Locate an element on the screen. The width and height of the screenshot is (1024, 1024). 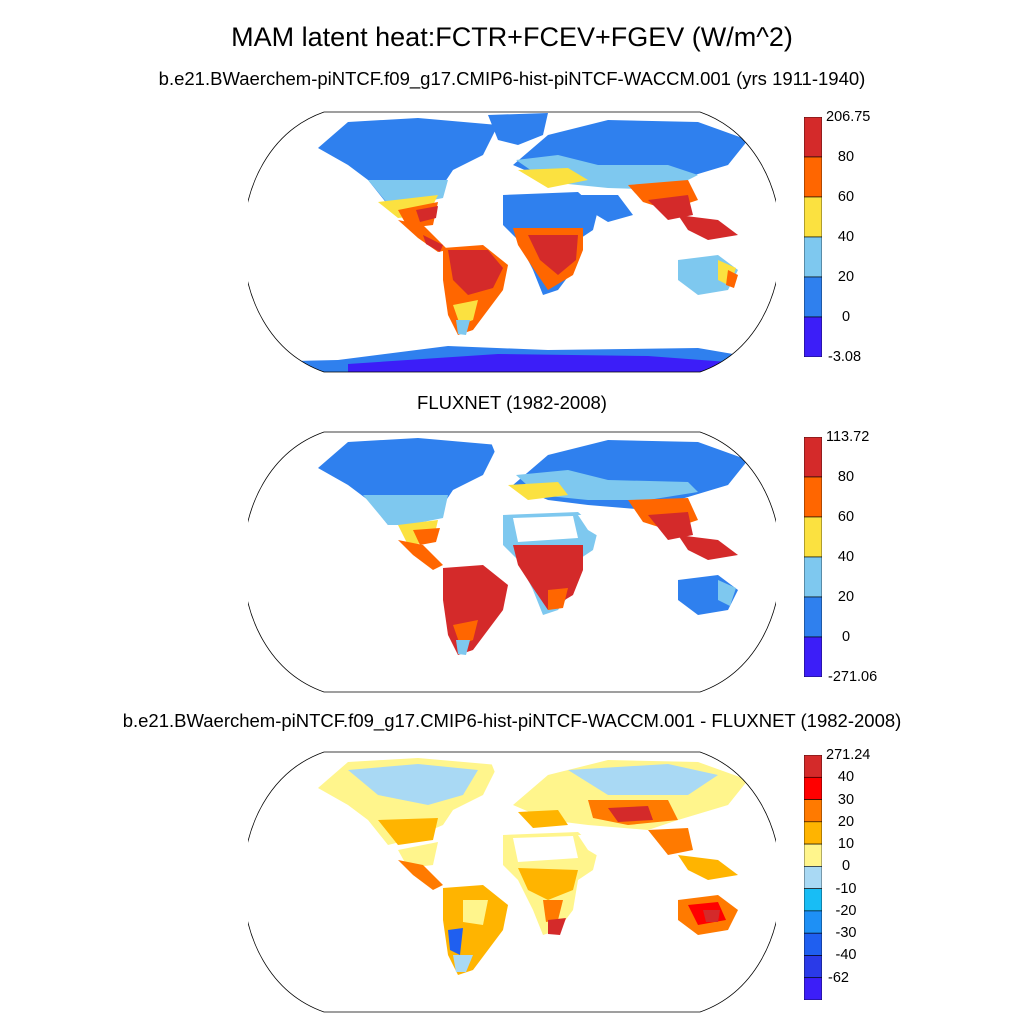
colorbar-tick-label: 10 is located at coordinates (846, 844).